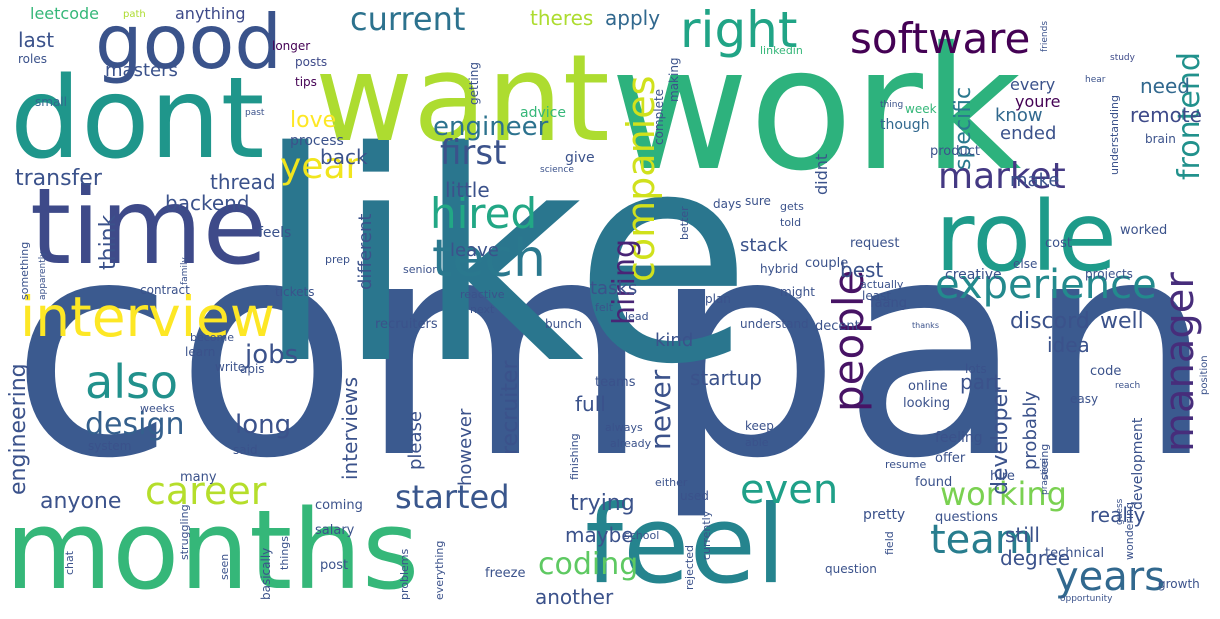  Describe the element at coordinates (1033, 84) in the screenshot. I see `word-every: every` at that location.